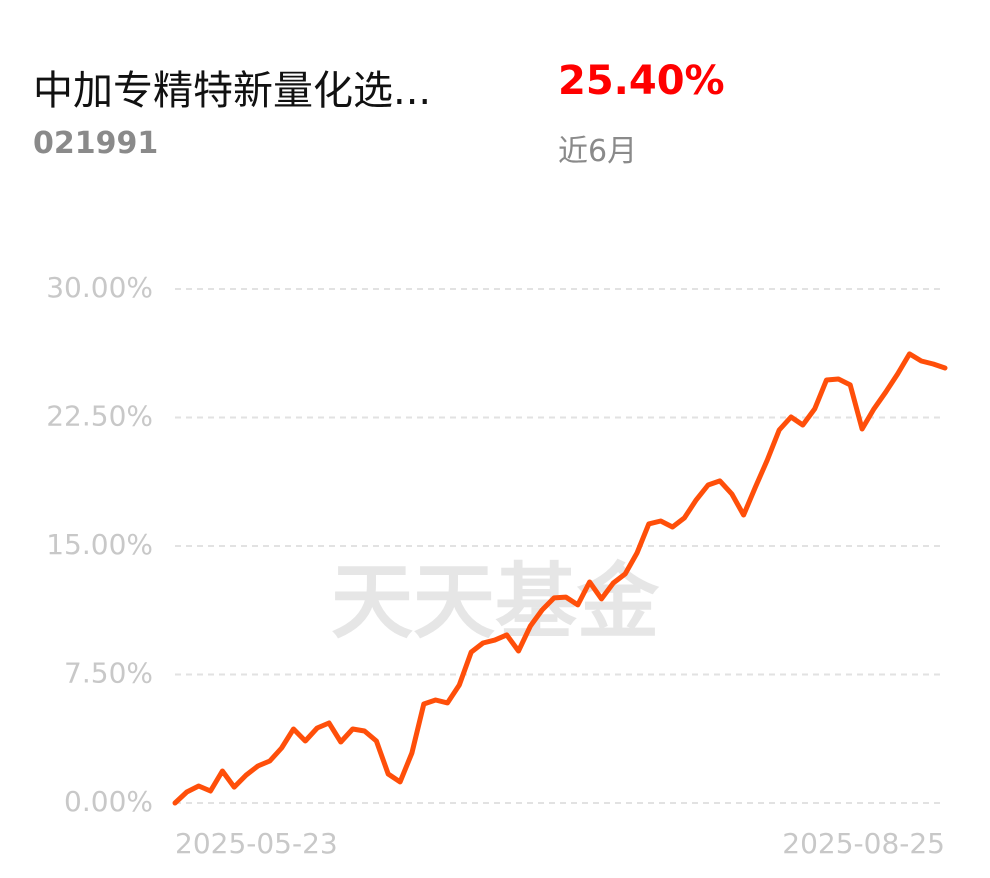 The image size is (990, 878). What do you see at coordinates (863, 843) in the screenshot?
I see `x-tick-label: 2025-08-25` at bounding box center [863, 843].